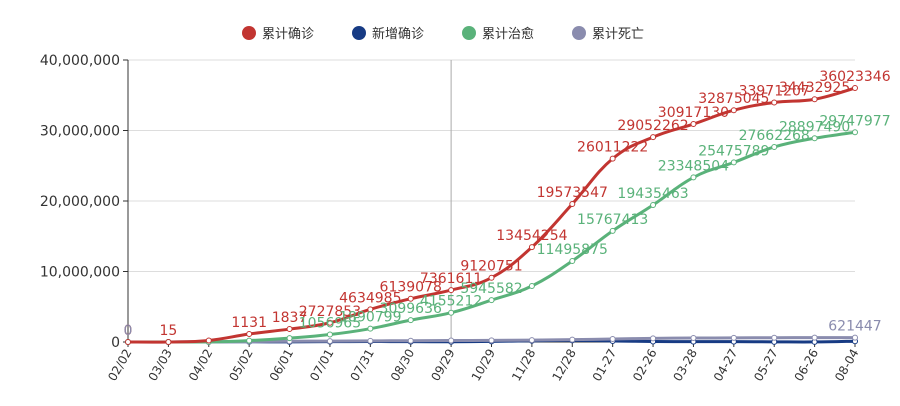  I want to click on data-label: 1890799, so click(370, 318).